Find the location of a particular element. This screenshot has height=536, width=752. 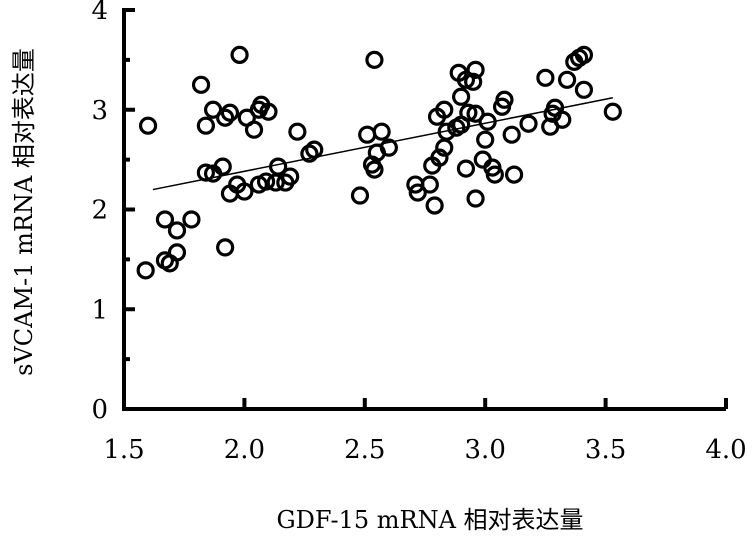

y-tick-label: 3 is located at coordinates (99, 111).